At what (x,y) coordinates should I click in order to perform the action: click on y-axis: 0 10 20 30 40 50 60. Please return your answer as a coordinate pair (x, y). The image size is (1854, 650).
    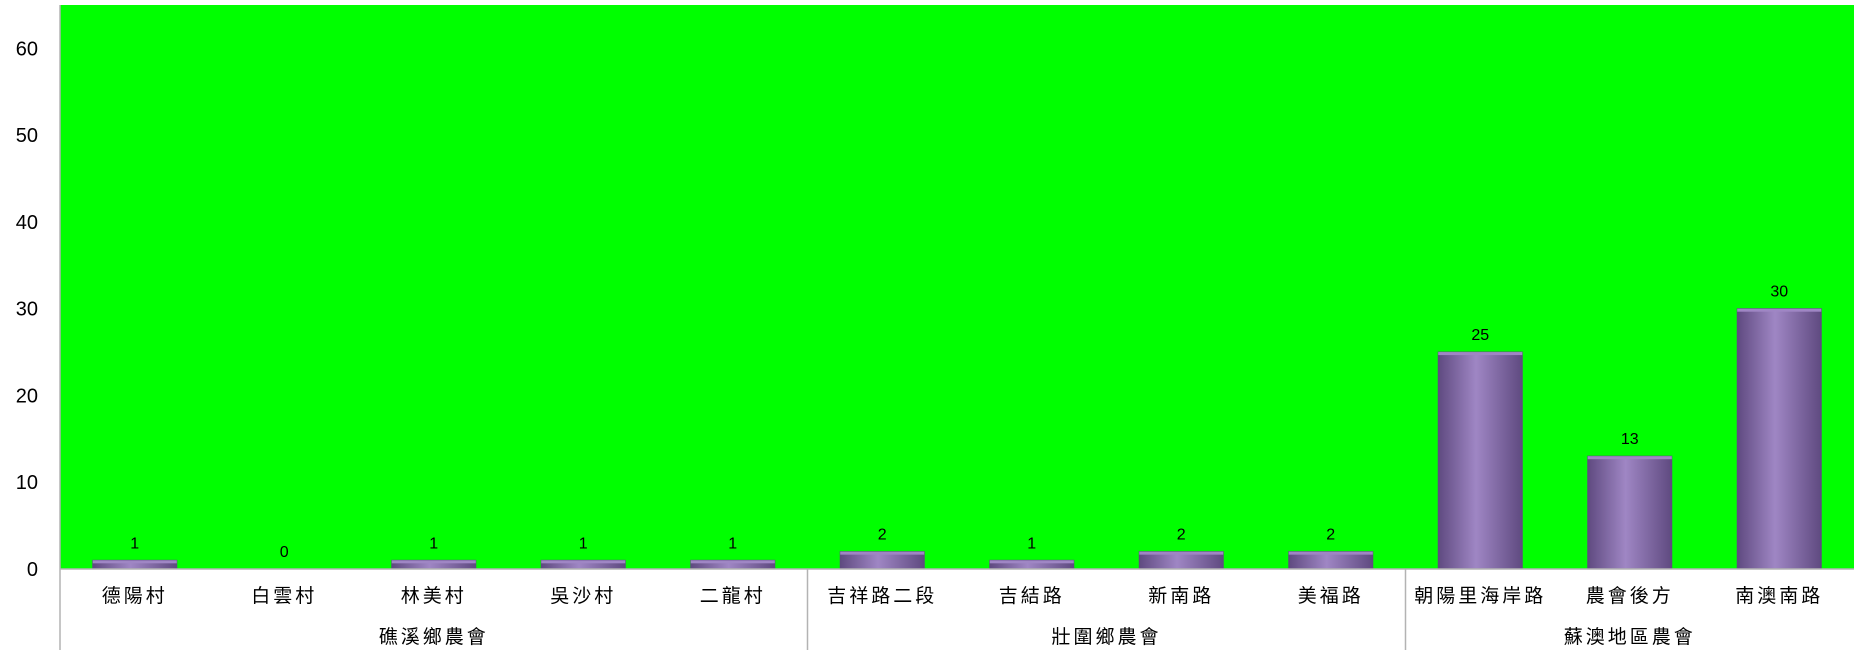
    Looking at the image, I should click on (27, 309).